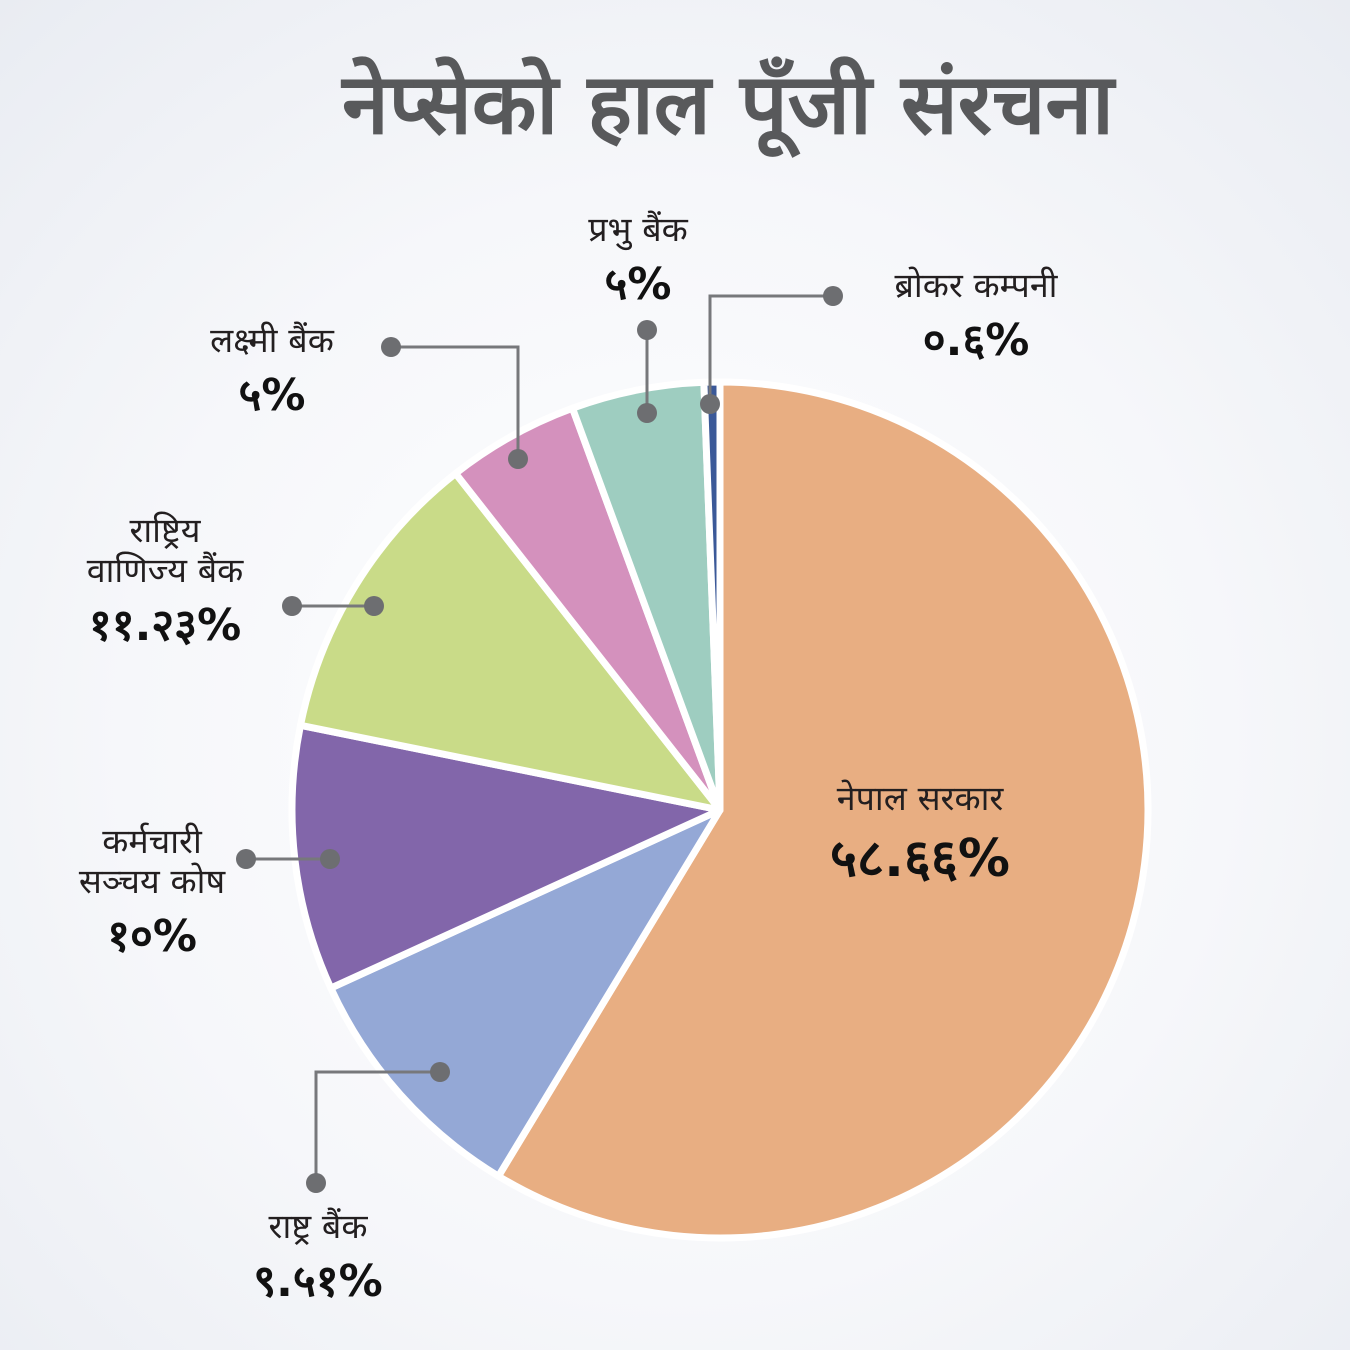 This screenshot has width=1350, height=1350. I want to click on slice-label-5: लक्ष्मी बैंक ५%, so click(369, 395).